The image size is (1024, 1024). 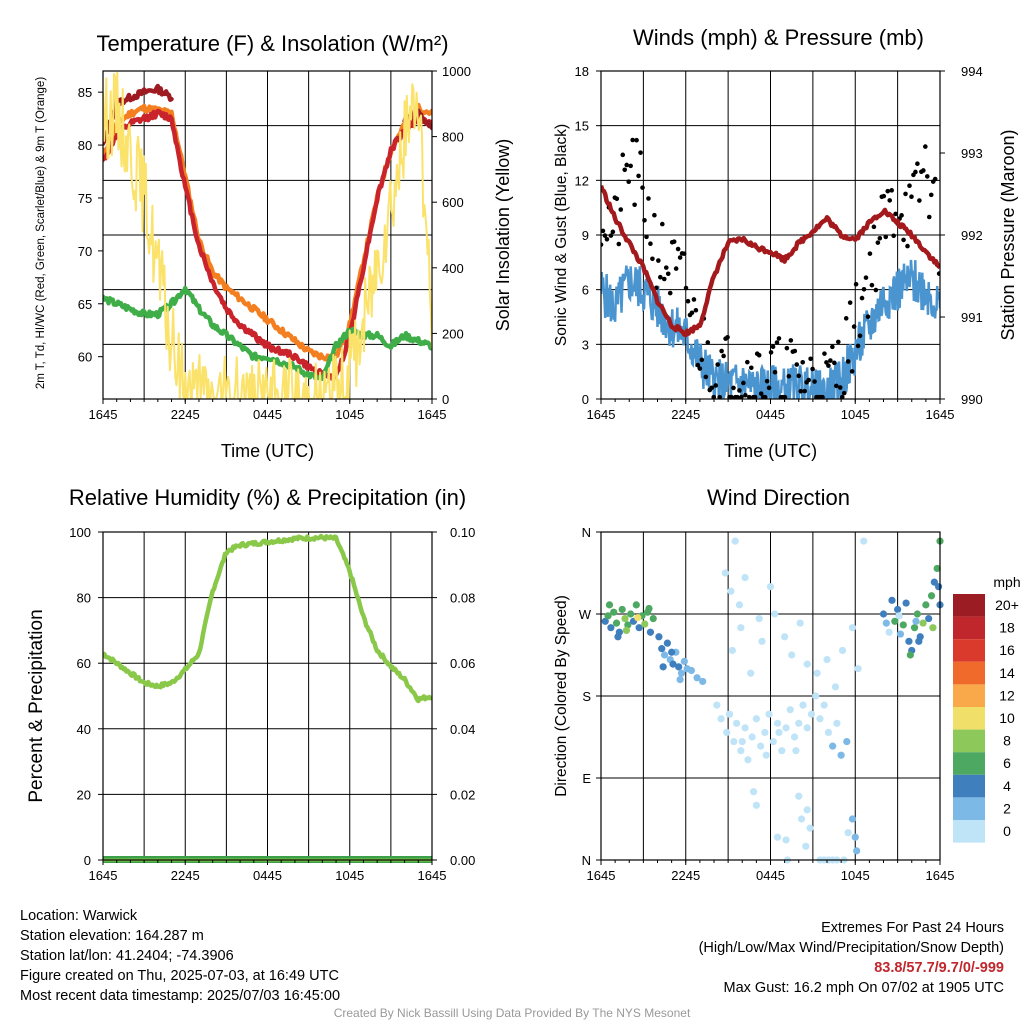 I want to click on y-tick-label: N, so click(x=586, y=532).